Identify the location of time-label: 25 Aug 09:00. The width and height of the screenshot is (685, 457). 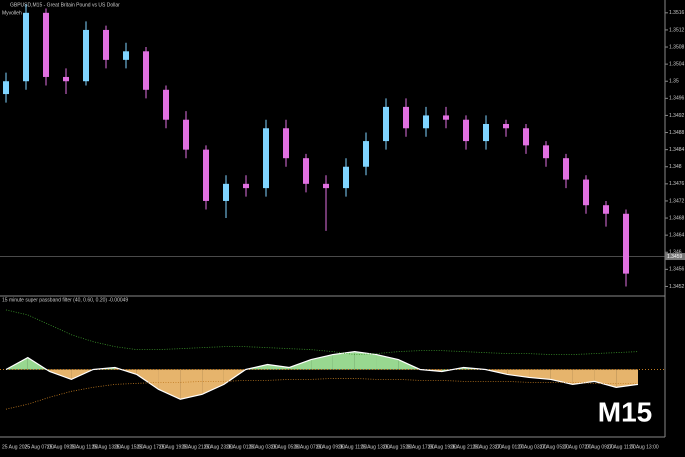
(62, 447).